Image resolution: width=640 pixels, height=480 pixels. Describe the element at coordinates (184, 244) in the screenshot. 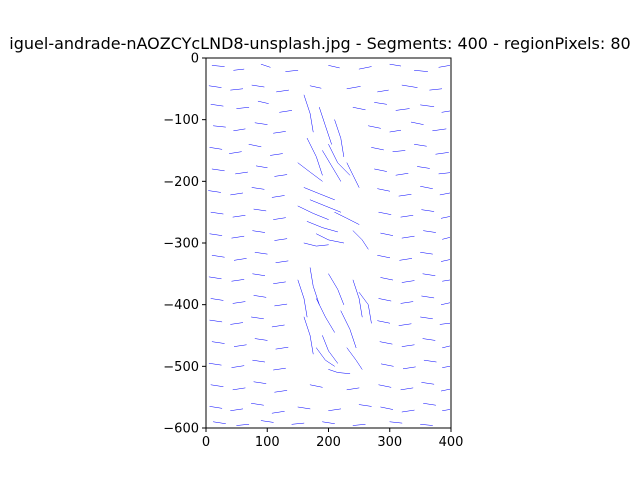

I see `y-axis: 0 −100 −200 −300 −400 −500 −600` at that location.